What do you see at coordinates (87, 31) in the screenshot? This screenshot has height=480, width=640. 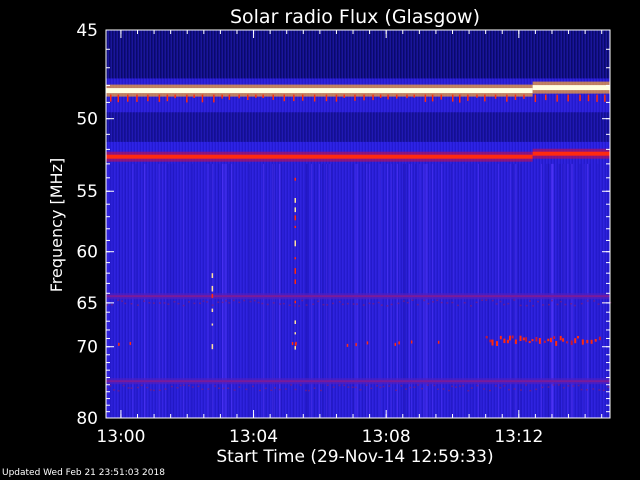 I see `y-tick-label: 45` at bounding box center [87, 31].